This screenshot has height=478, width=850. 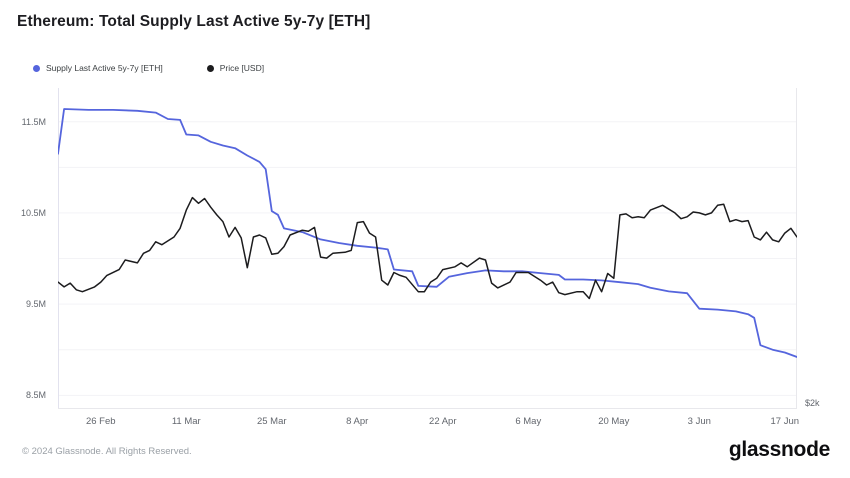 What do you see at coordinates (186, 421) in the screenshot?
I see `x-axis-tick: 11 Mar` at bounding box center [186, 421].